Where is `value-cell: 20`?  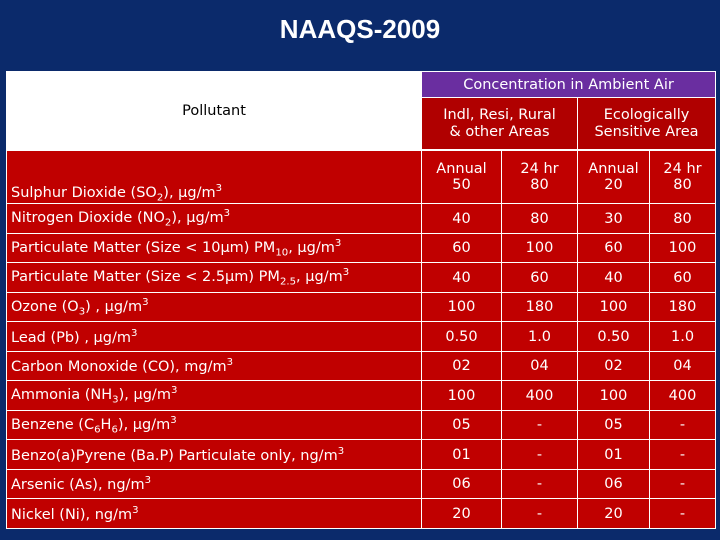
value-cell: 20 is located at coordinates (613, 513).